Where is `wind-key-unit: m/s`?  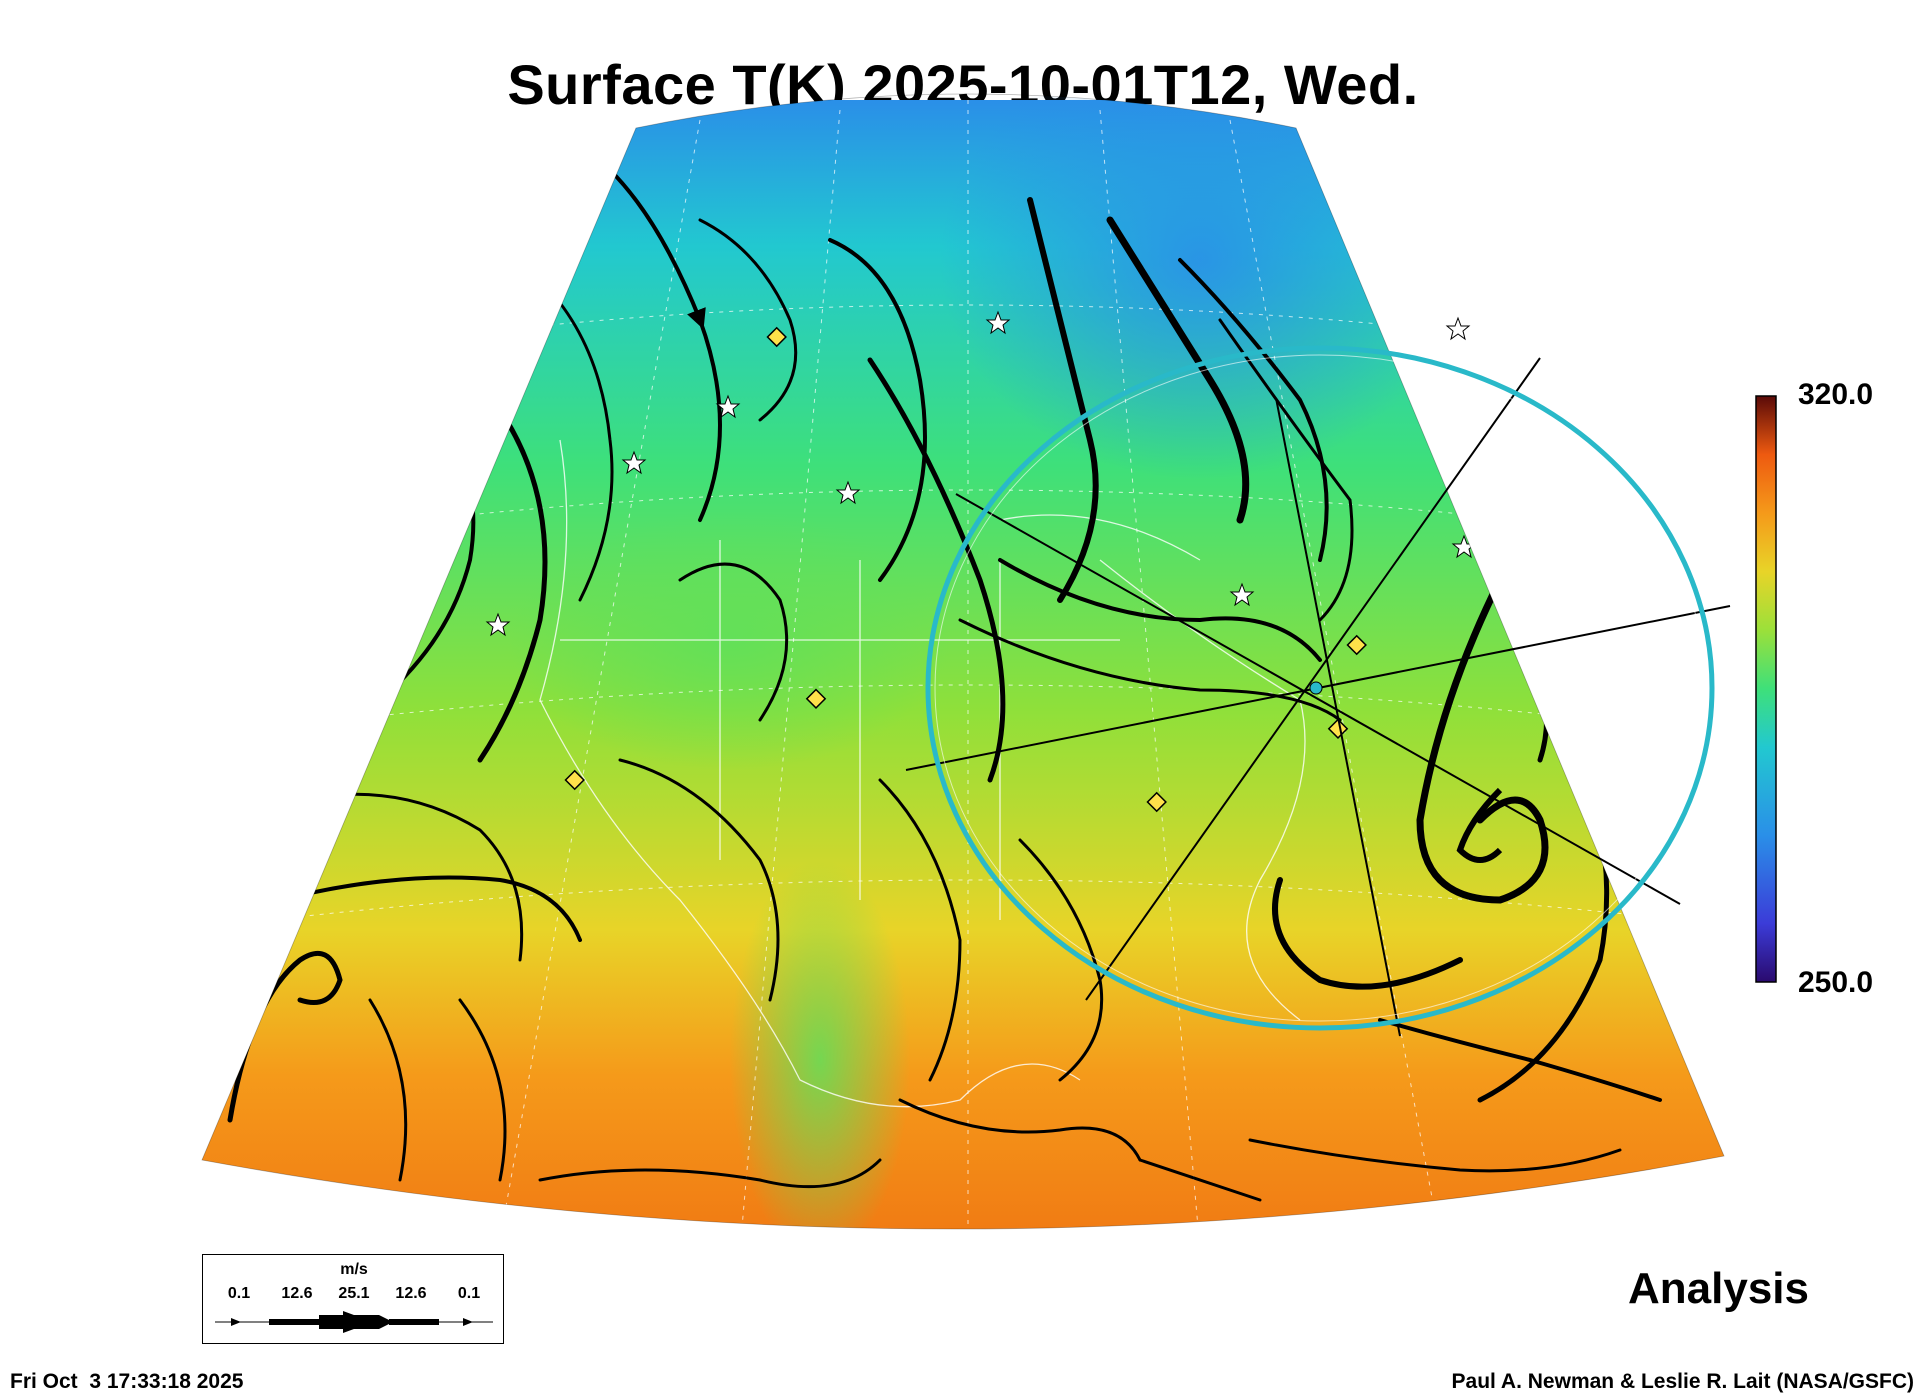 wind-key-unit: m/s is located at coordinates (354, 1269).